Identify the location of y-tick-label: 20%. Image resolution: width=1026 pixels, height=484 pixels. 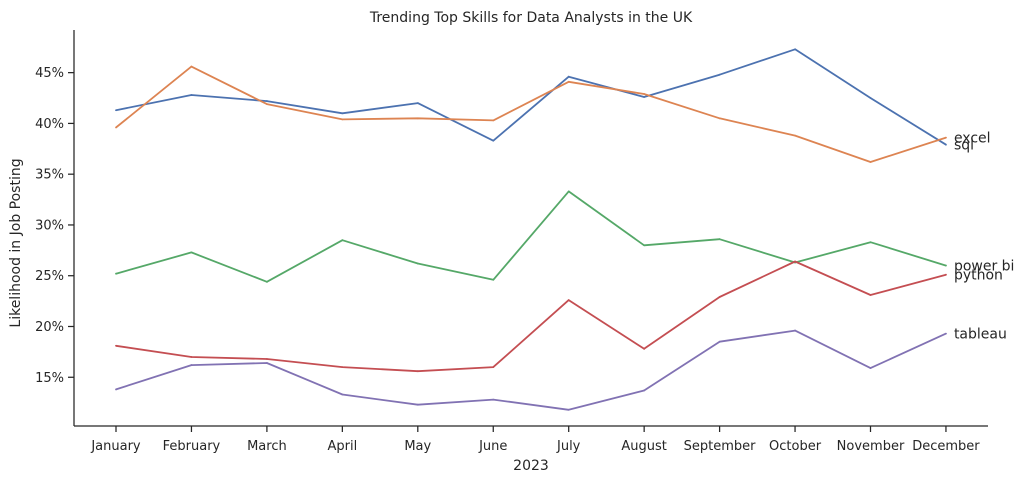
(49, 327).